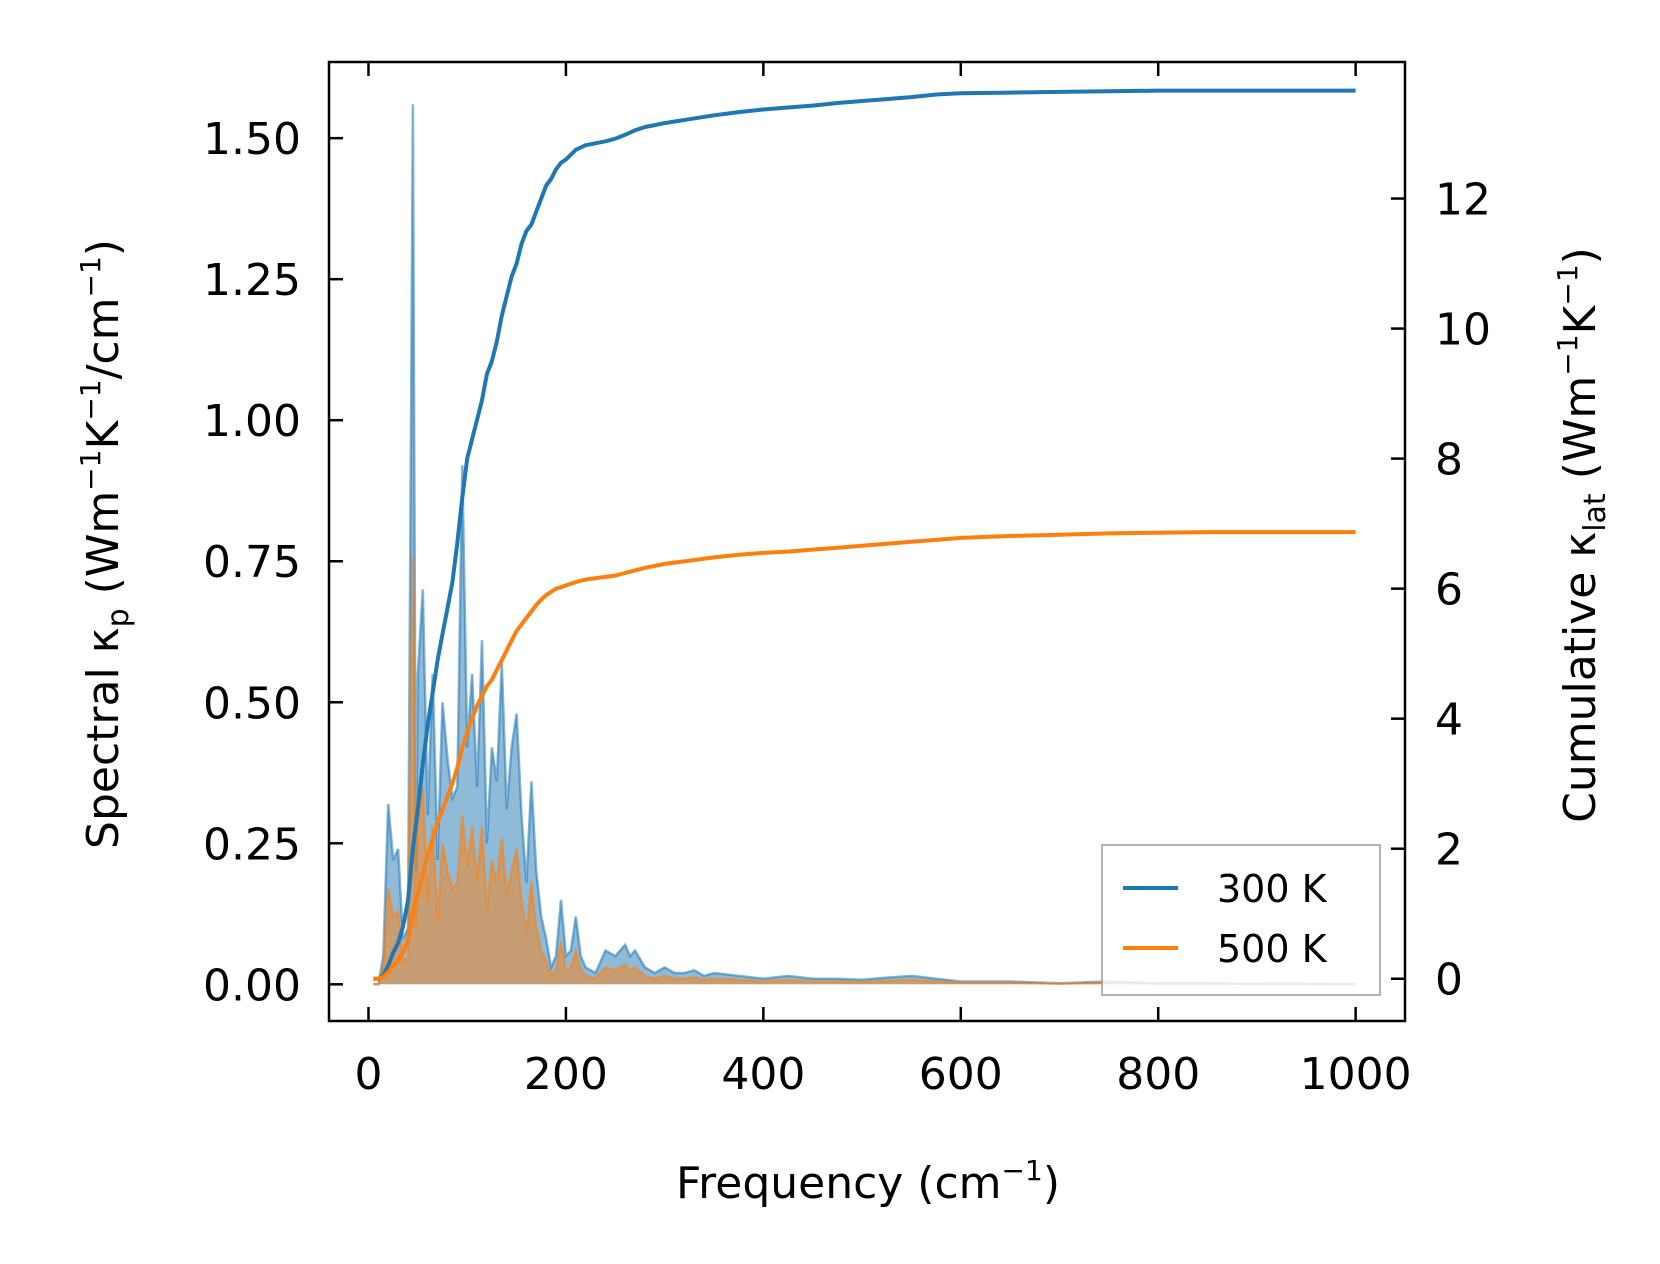  What do you see at coordinates (252, 844) in the screenshot?
I see `y-tick-label-left: 0.25` at bounding box center [252, 844].